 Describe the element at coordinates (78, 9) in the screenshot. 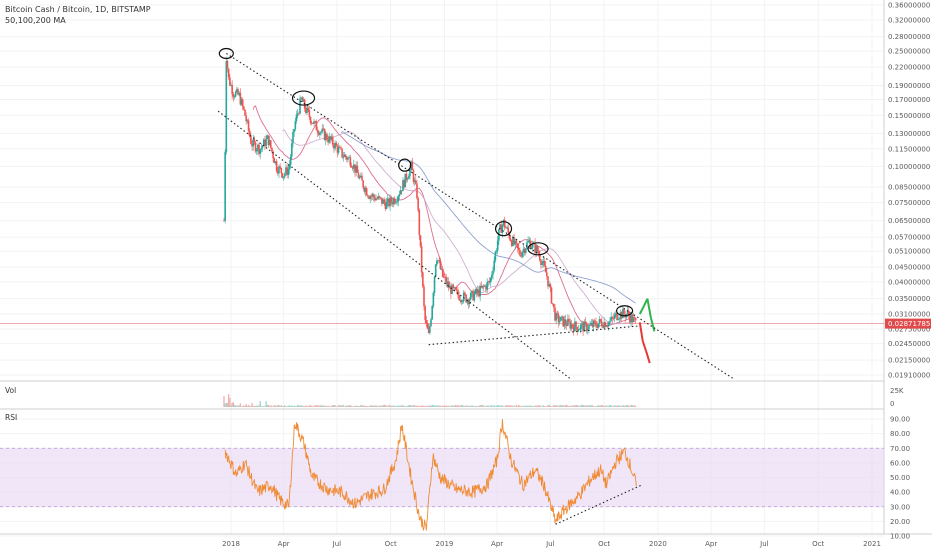

I see `chart-title: Bitcoin Cash / Bitcoin, 1D, BITSTAMP` at that location.